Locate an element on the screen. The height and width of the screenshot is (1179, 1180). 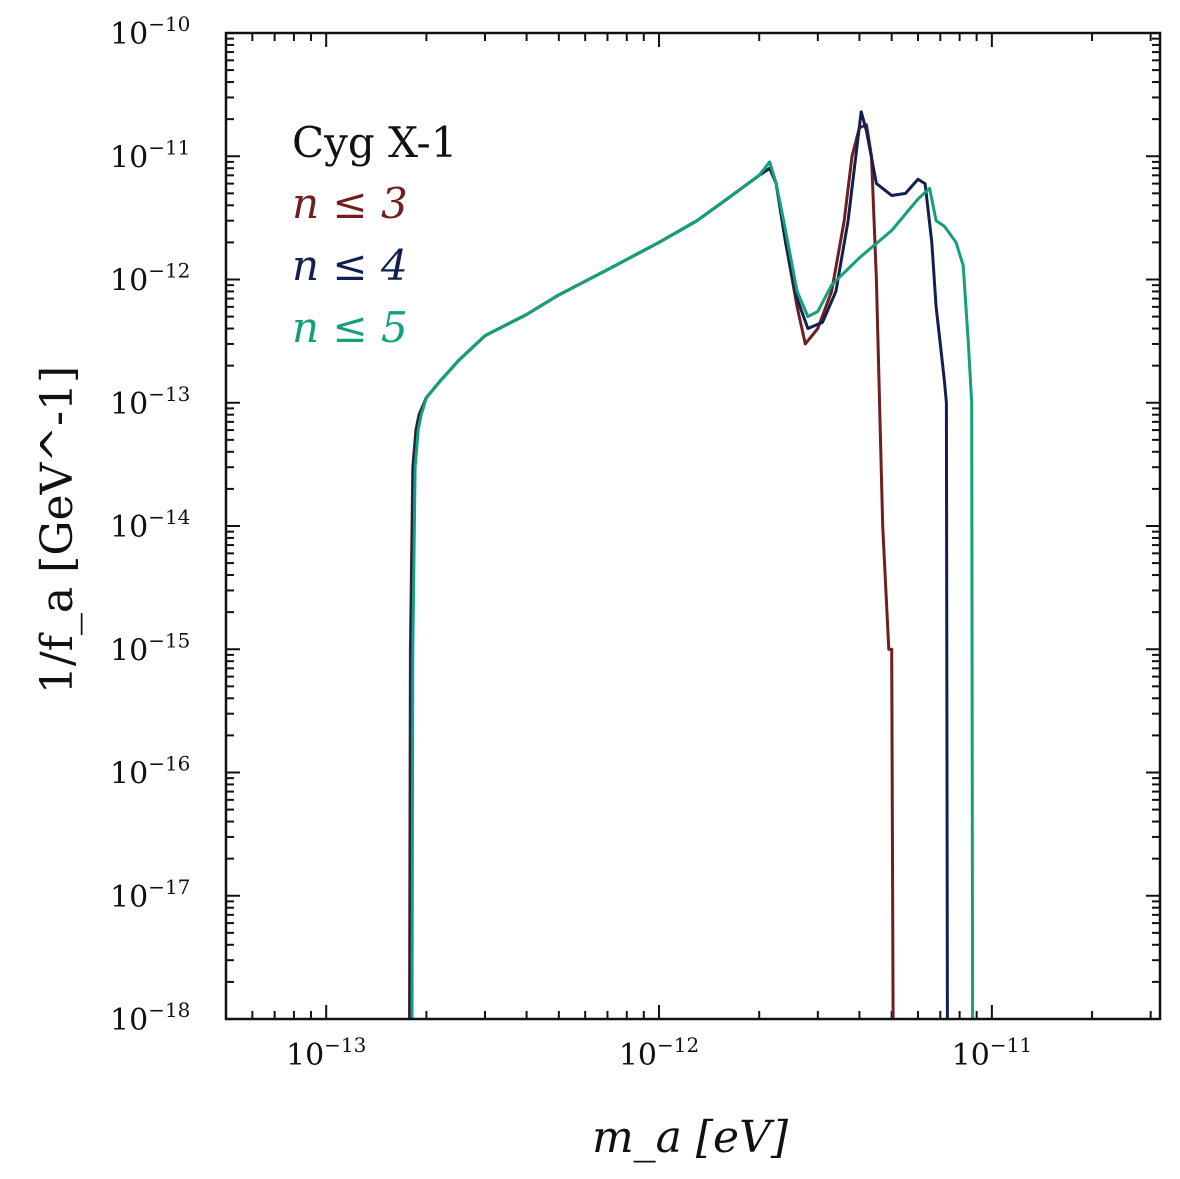
y-tick-label: 10−13 is located at coordinates (150, 402).